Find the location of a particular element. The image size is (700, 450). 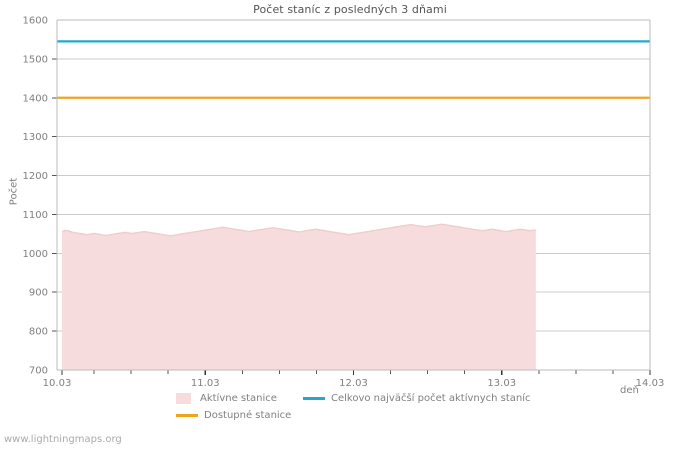

legend-swatch-line-max is located at coordinates (314, 398).